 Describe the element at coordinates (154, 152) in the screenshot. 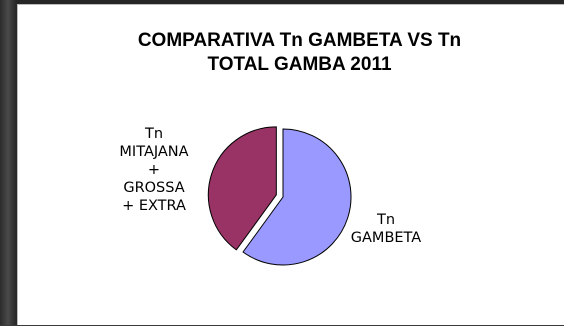

I see `slice-label-mitajana-line-2: MITAJANA` at that location.